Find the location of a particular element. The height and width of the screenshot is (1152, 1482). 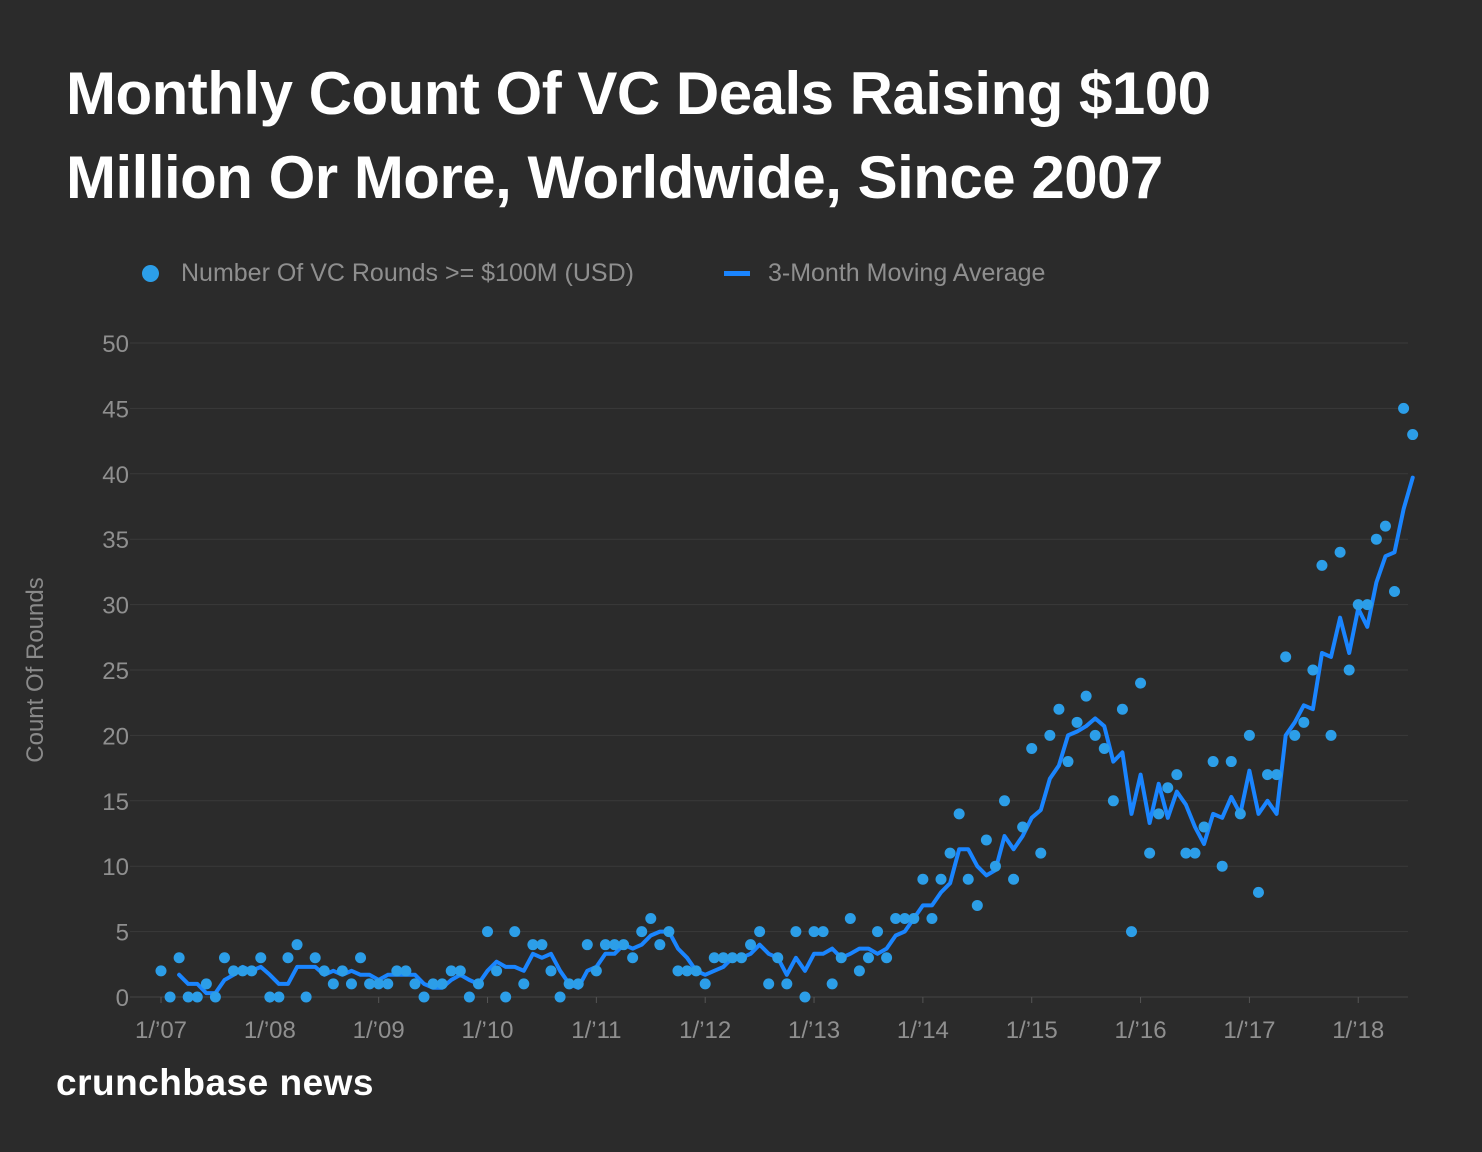

y-tick-label: 30 is located at coordinates (115, 606).